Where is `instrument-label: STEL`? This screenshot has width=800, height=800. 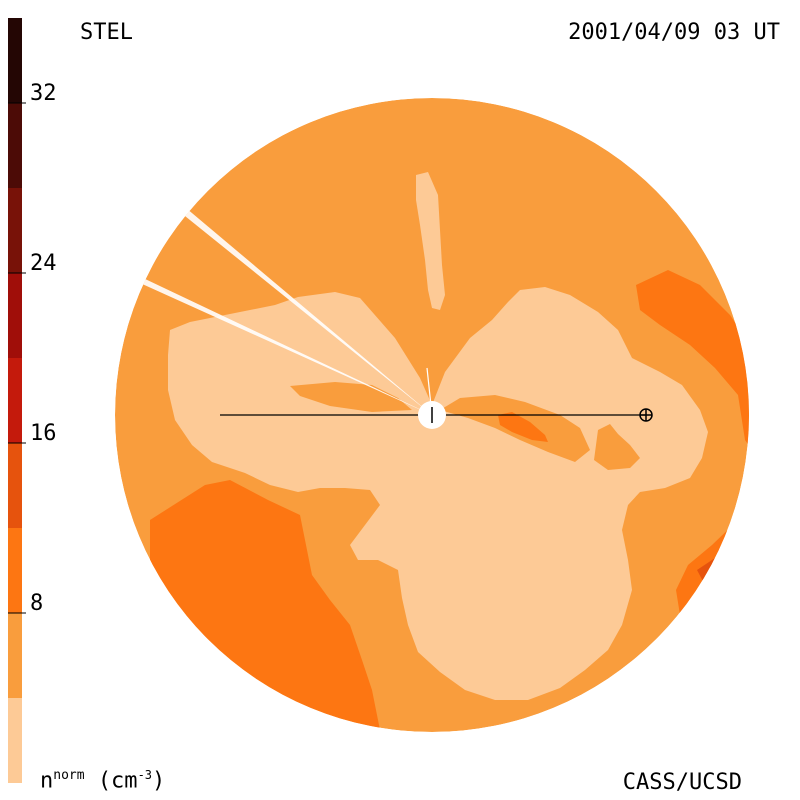 instrument-label: STEL is located at coordinates (106, 32).